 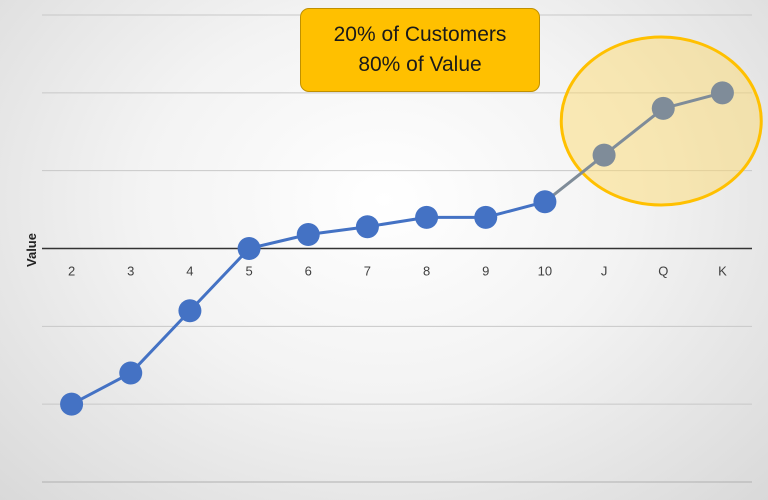 I want to click on callout-box: 20% of Customers 80% of Value, so click(x=420, y=50).